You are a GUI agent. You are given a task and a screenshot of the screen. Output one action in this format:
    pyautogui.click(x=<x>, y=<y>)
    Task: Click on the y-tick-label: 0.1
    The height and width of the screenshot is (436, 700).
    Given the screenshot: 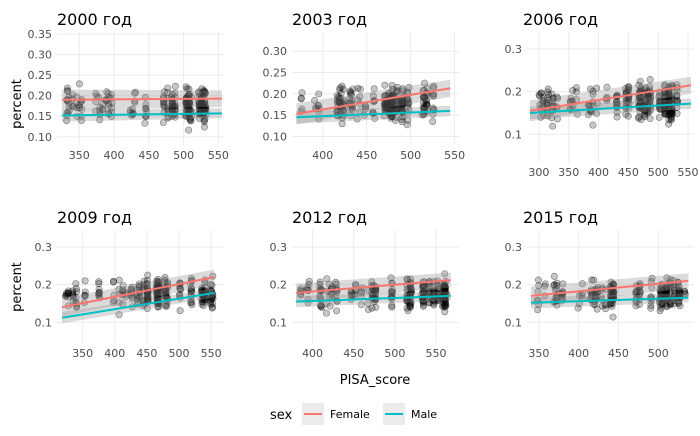 What is the action you would take?
    pyautogui.click(x=44, y=322)
    